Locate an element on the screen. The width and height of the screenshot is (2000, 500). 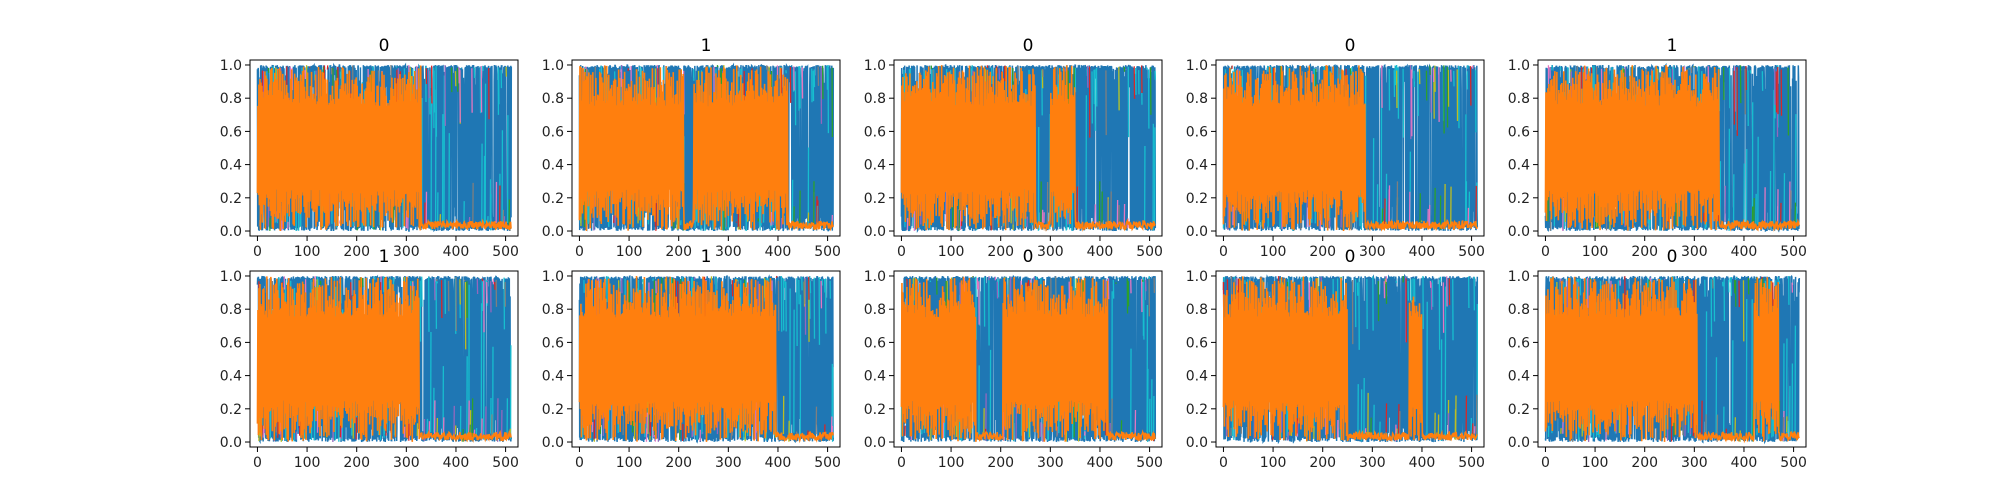
series-blue is located at coordinates (384, 359).